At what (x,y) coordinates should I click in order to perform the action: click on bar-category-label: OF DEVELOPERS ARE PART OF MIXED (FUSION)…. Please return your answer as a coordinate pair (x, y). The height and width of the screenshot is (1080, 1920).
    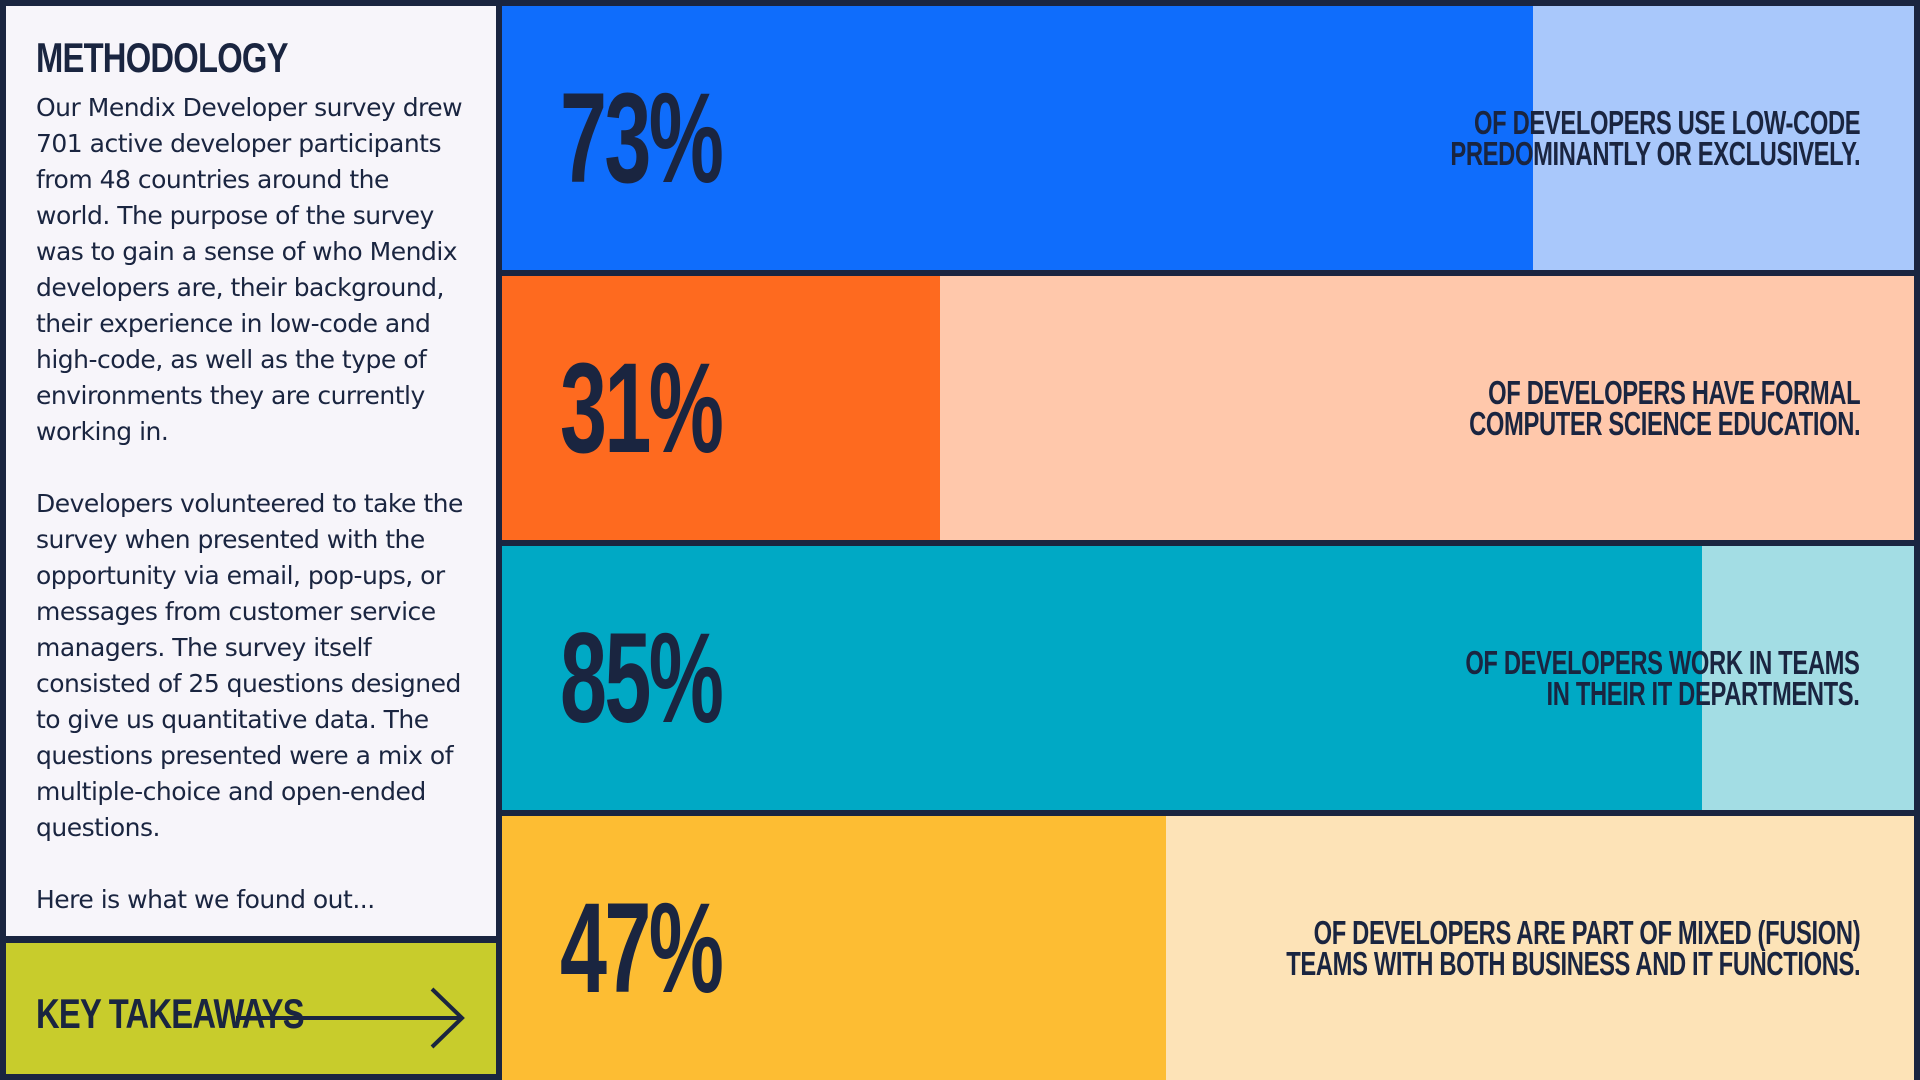
    Looking at the image, I should click on (1572, 948).